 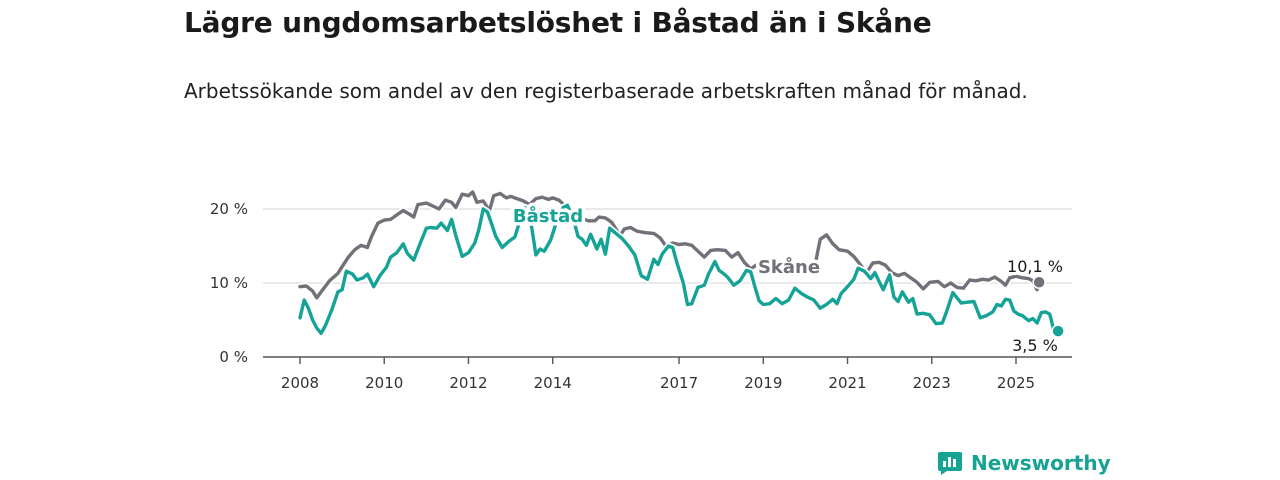 What do you see at coordinates (229, 209) in the screenshot?
I see `y-tick-label: 20 %` at bounding box center [229, 209].